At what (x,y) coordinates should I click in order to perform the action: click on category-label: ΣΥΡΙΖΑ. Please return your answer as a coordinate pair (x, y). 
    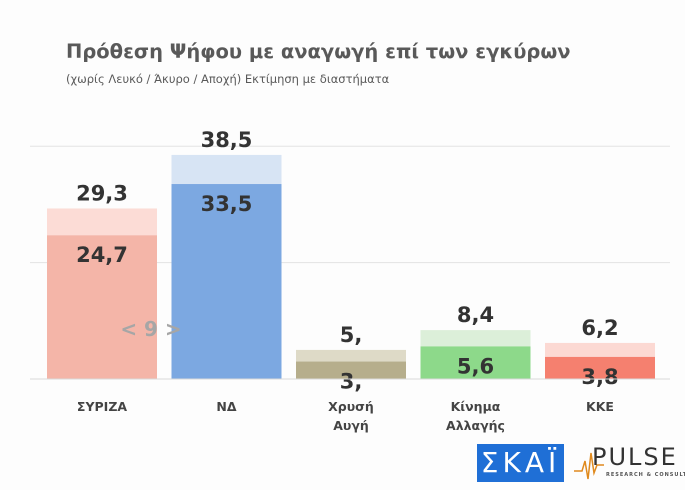
    Looking at the image, I should click on (102, 406).